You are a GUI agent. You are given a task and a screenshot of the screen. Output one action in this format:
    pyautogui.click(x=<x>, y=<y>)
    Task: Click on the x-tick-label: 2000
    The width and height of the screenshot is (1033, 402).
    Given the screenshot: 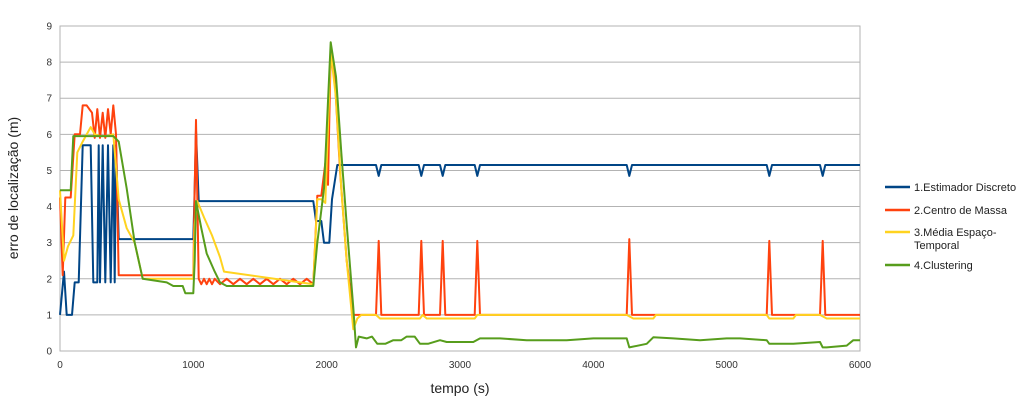 What is the action you would take?
    pyautogui.click(x=327, y=365)
    